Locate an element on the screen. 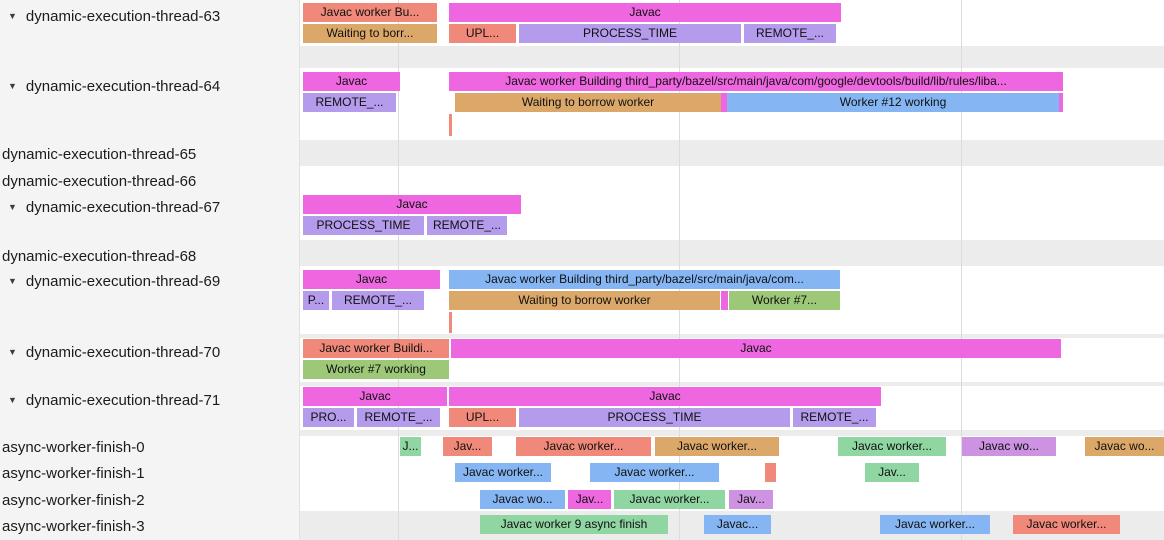 This screenshot has width=1164, height=540. thread-name-row: dynamic-execution-thread-66 is located at coordinates (149, 181).